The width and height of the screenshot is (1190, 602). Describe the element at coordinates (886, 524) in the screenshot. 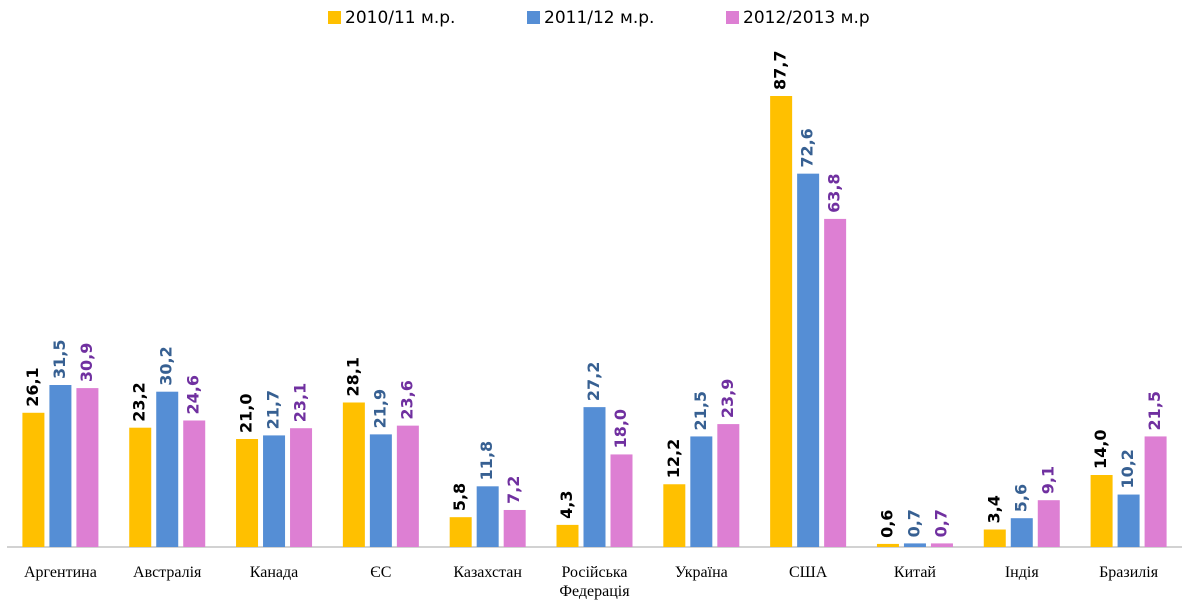

I see `data-label: 0,6` at that location.